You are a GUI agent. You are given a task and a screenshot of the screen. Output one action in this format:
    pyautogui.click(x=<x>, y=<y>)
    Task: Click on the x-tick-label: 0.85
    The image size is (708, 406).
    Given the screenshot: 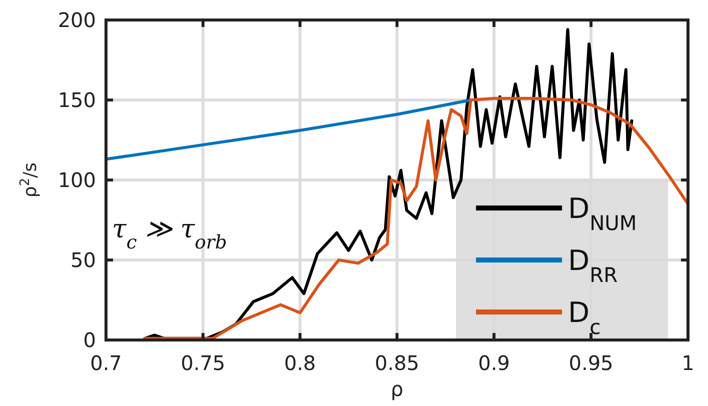 What is the action you would take?
    pyautogui.click(x=397, y=363)
    